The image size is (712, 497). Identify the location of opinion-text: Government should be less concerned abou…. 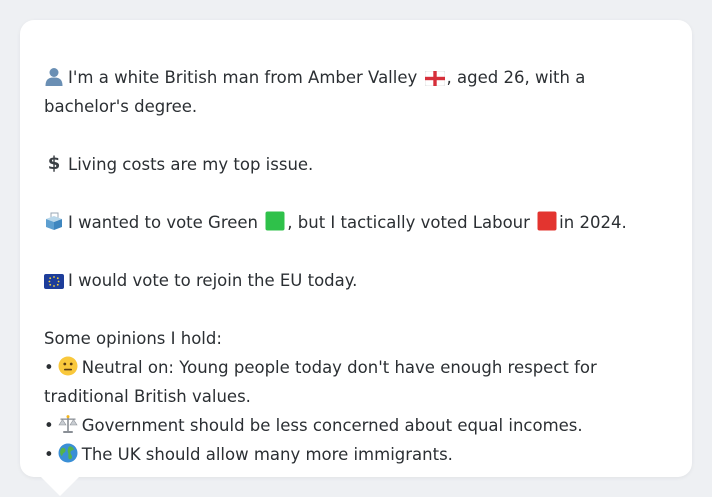
(332, 425).